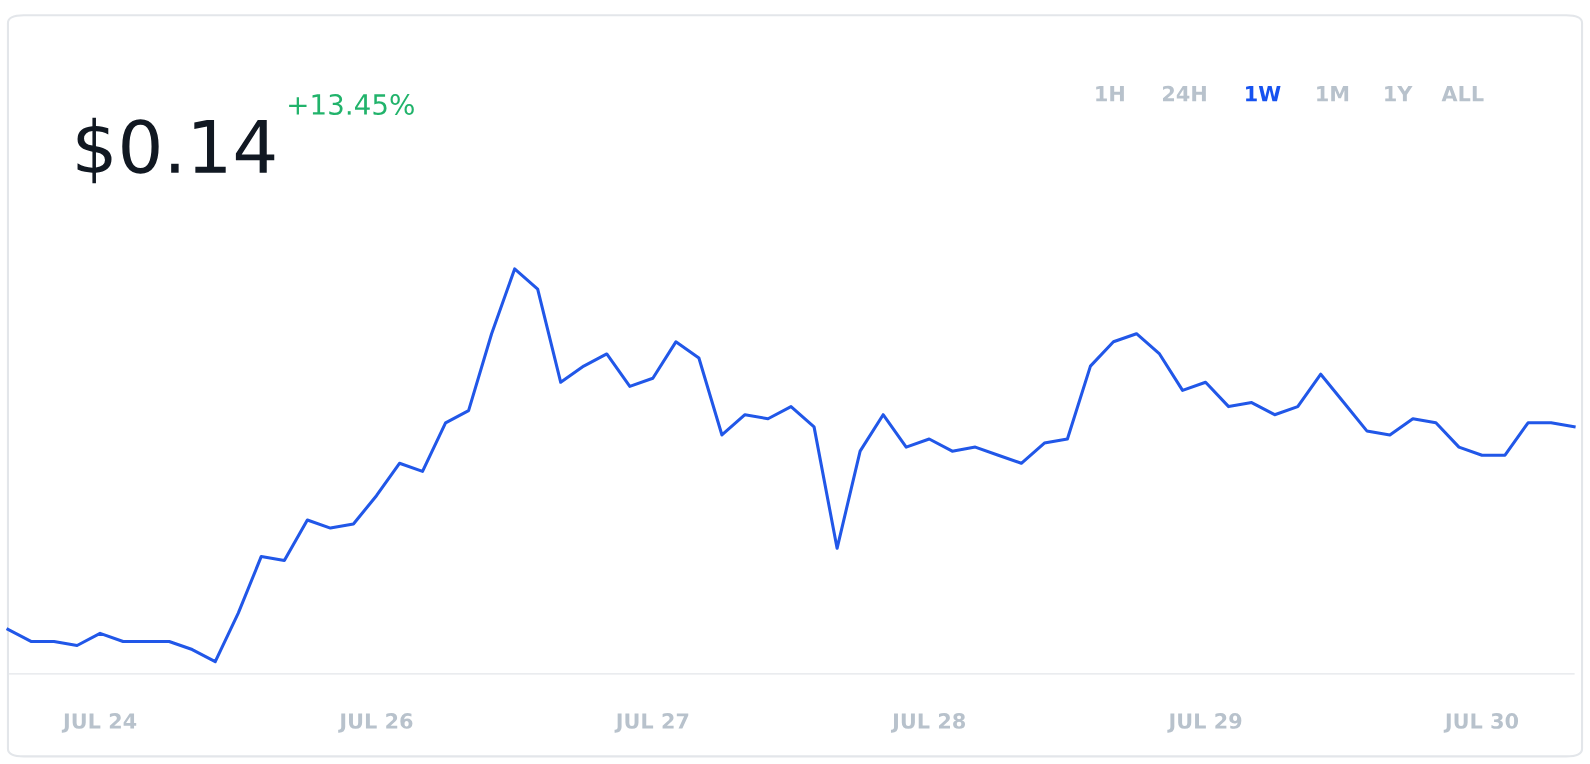 The height and width of the screenshot is (764, 1590). What do you see at coordinates (351, 105) in the screenshot?
I see `chart-subtitle: +13.45%` at bounding box center [351, 105].